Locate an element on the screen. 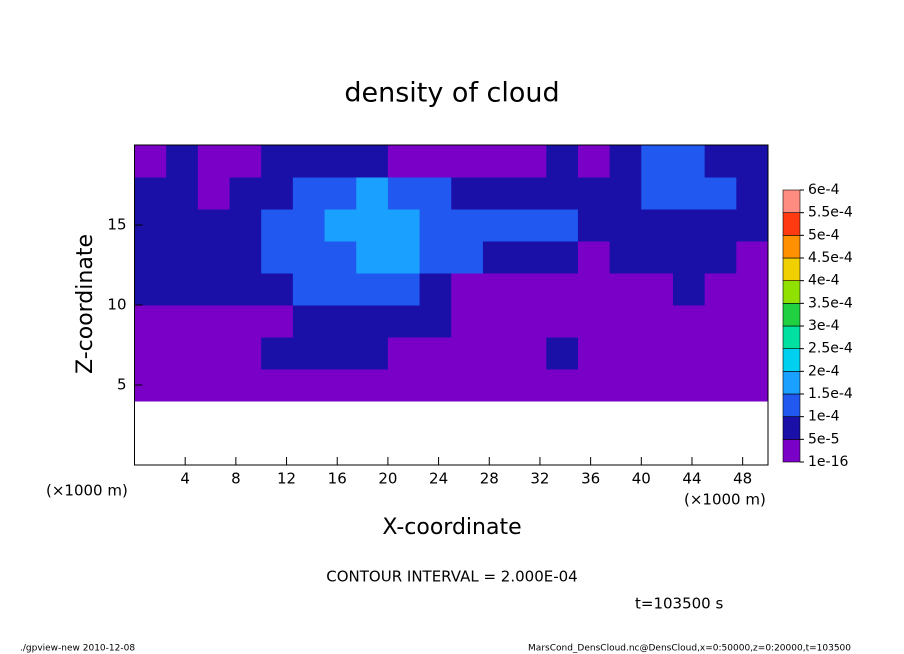 This screenshot has height=654, width=904. colorbar-label: 5.5e-4 is located at coordinates (830, 213).